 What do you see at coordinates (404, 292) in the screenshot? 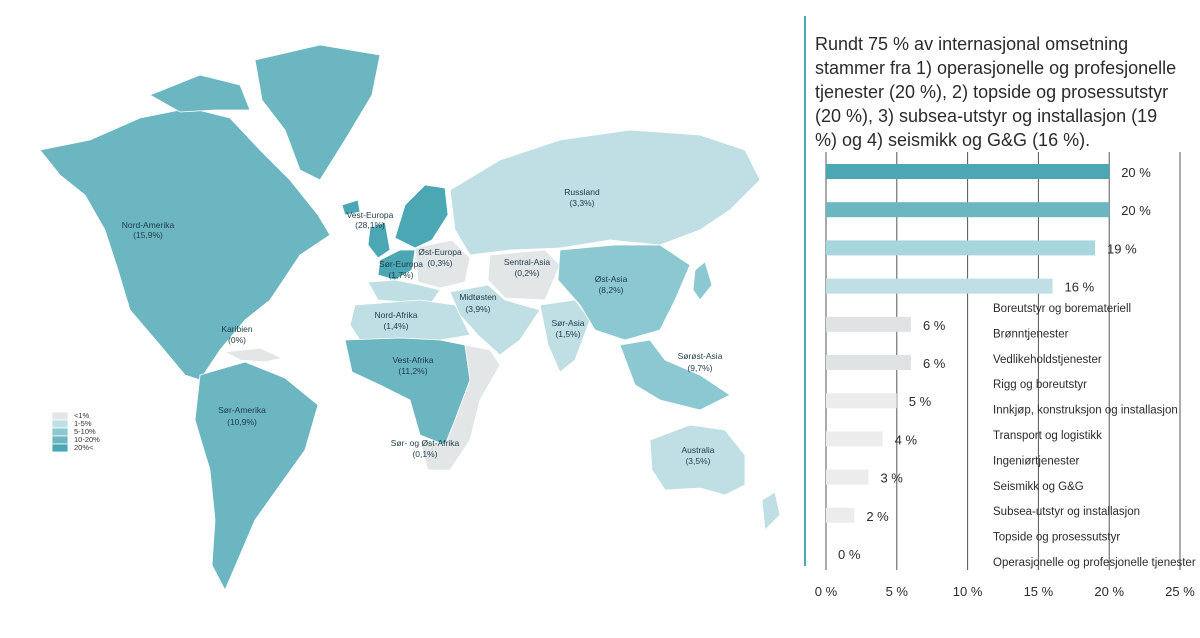
I see `region-sor-europa` at bounding box center [404, 292].